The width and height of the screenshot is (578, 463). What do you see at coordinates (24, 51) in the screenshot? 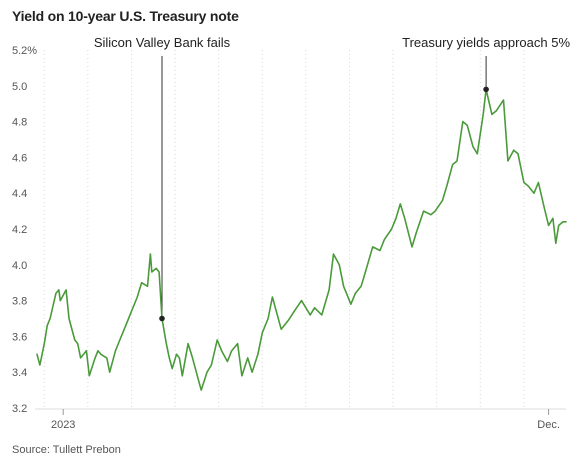
I see `y-tick-label: 5.2%` at bounding box center [24, 51].